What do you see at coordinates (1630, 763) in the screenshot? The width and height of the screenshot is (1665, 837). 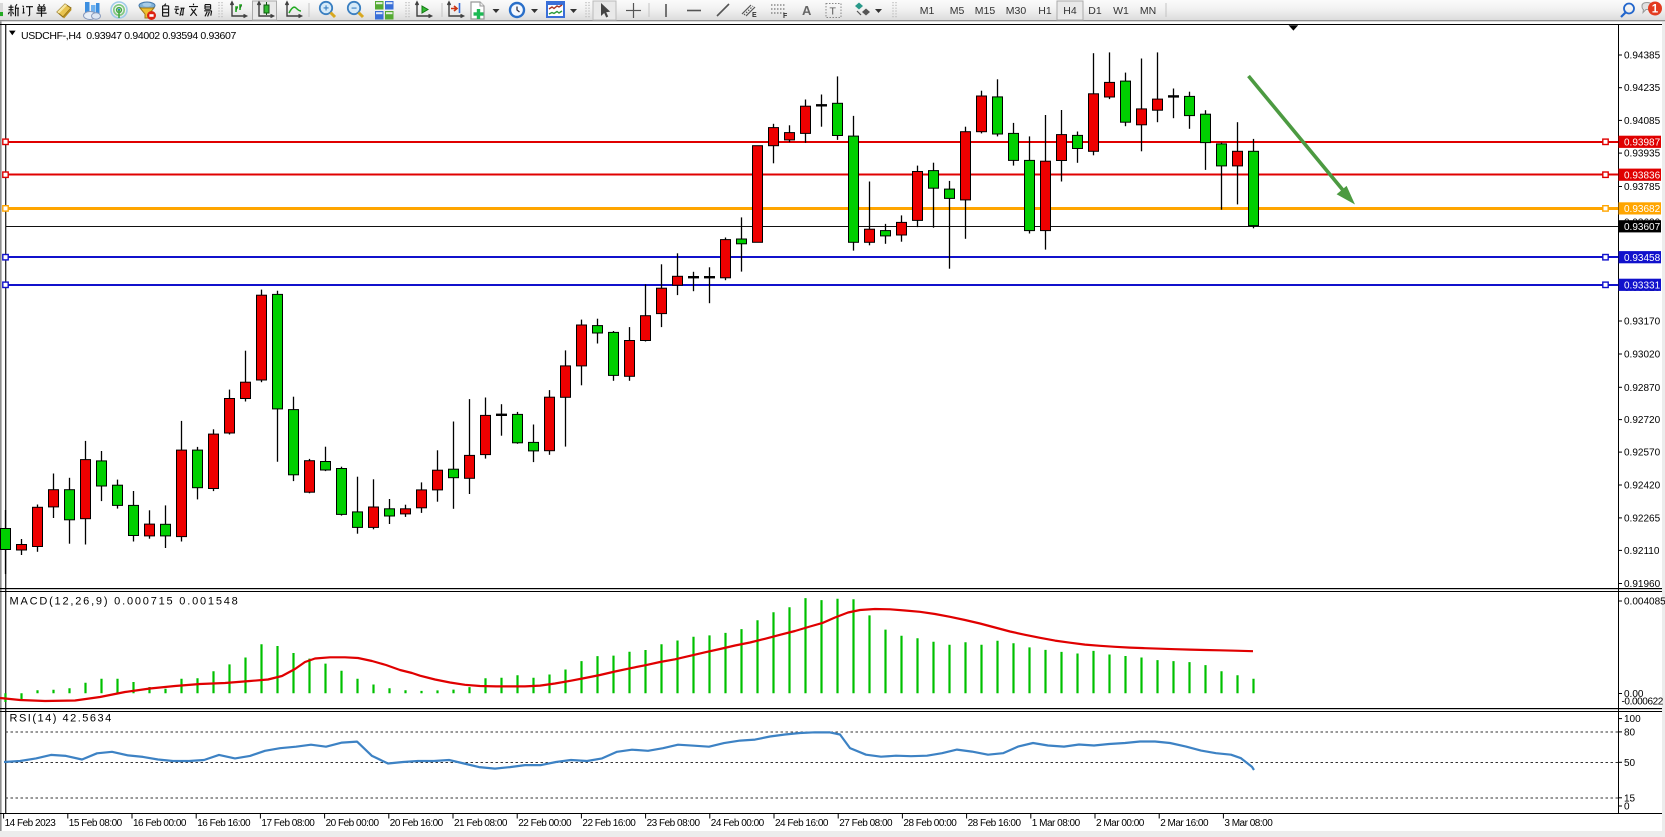 I see `svg-text: 50` at bounding box center [1630, 763].